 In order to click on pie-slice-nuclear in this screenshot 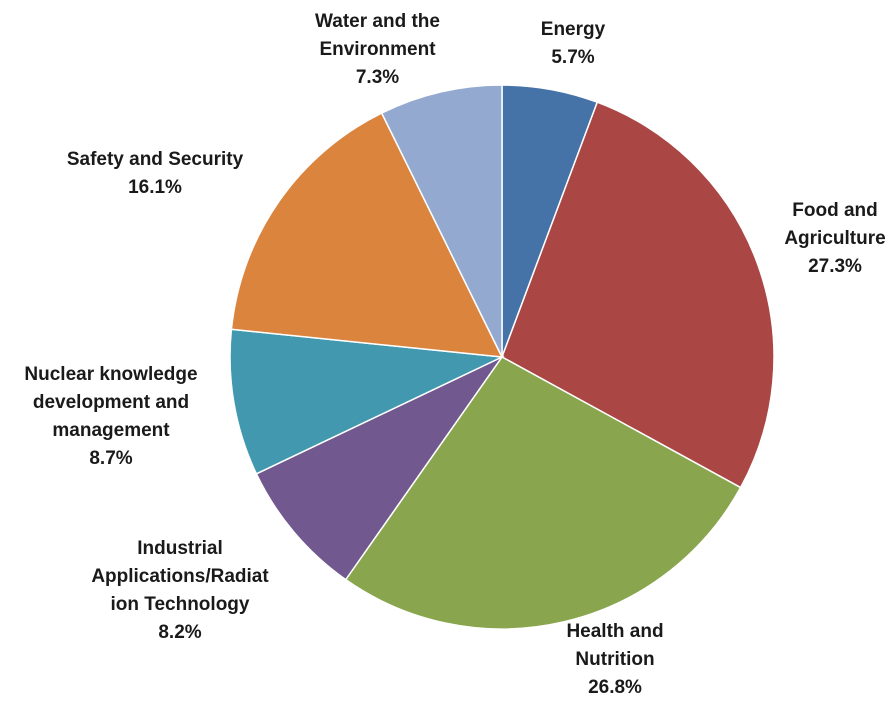, I will do `click(367, 401)`.